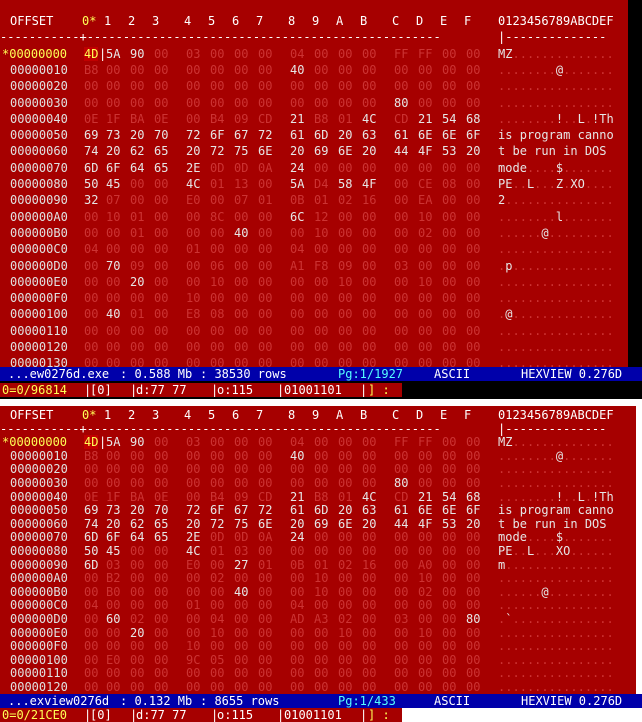 The height and width of the screenshot is (722, 642). What do you see at coordinates (556, 524) in the screenshot?
I see `ascii-text: t be run in DOS` at bounding box center [556, 524].